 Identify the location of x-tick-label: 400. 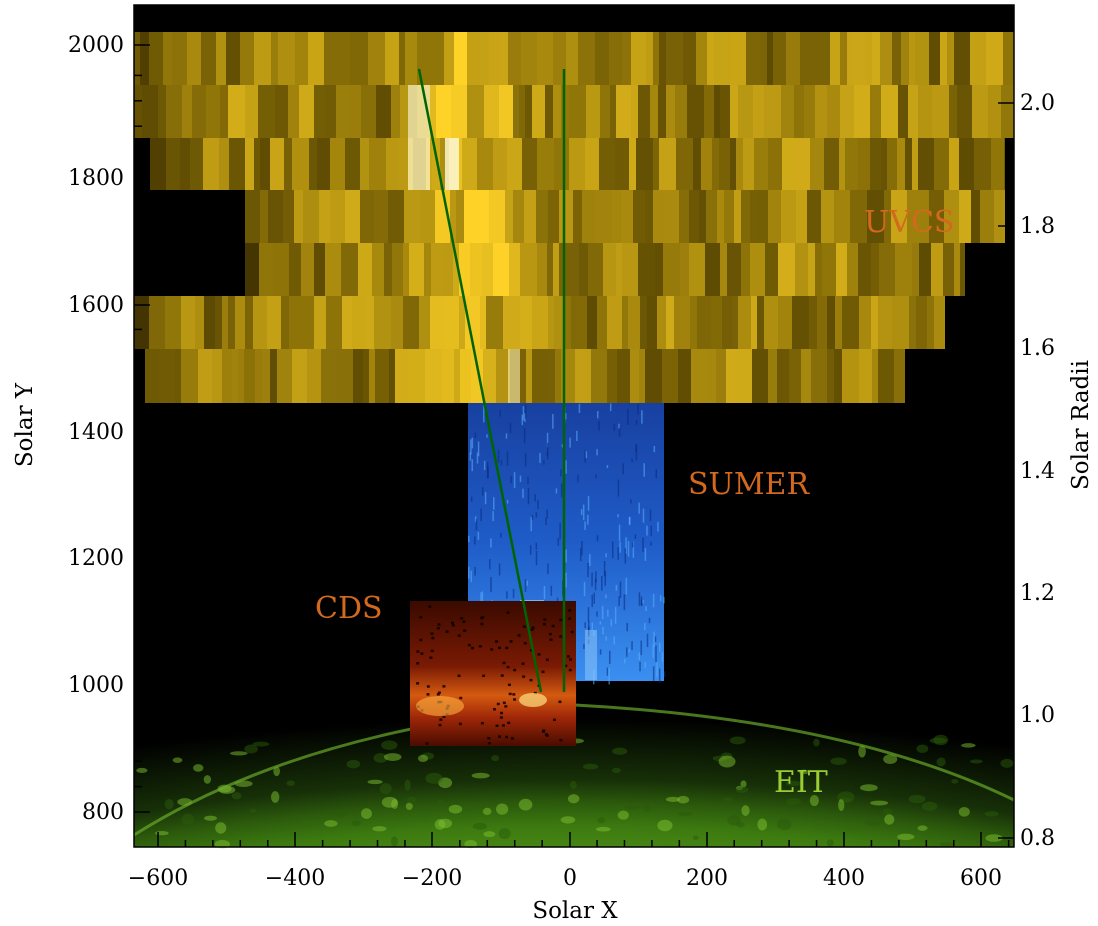
(844, 878).